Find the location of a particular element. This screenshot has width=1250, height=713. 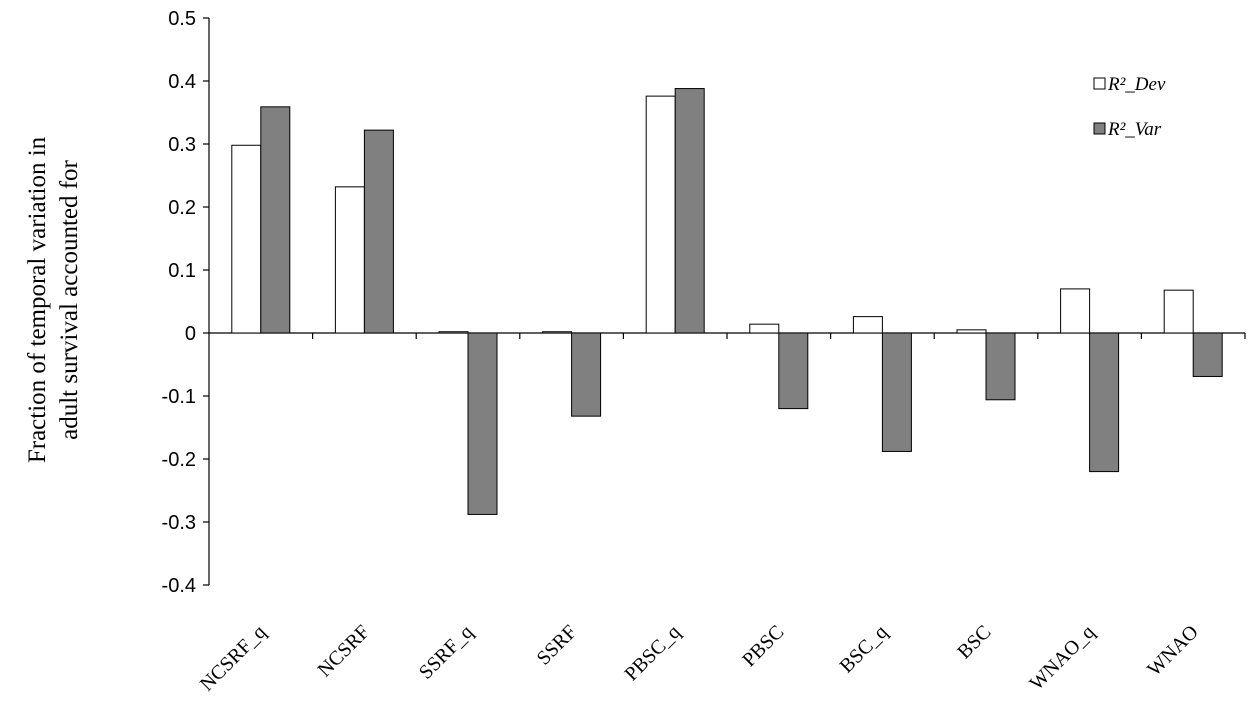

category-label: SSRF_q is located at coordinates (446, 652).